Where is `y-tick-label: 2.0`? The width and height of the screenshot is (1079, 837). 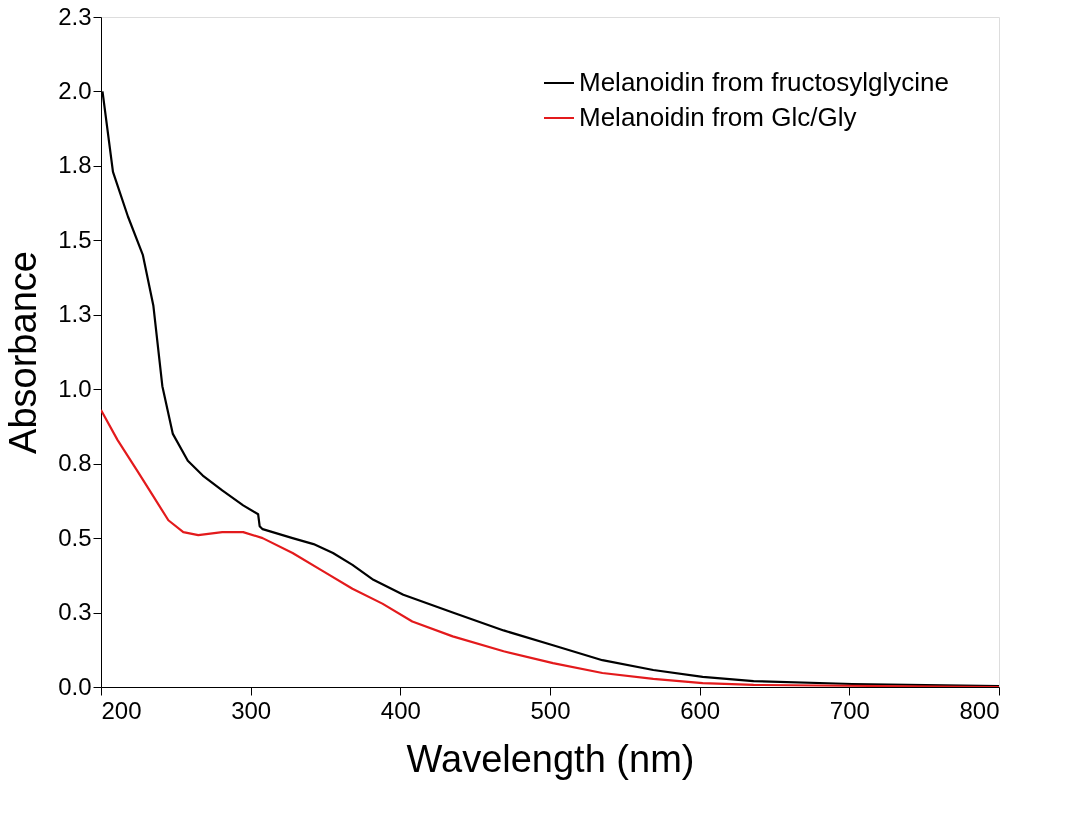
y-tick-label: 2.0 is located at coordinates (75, 90).